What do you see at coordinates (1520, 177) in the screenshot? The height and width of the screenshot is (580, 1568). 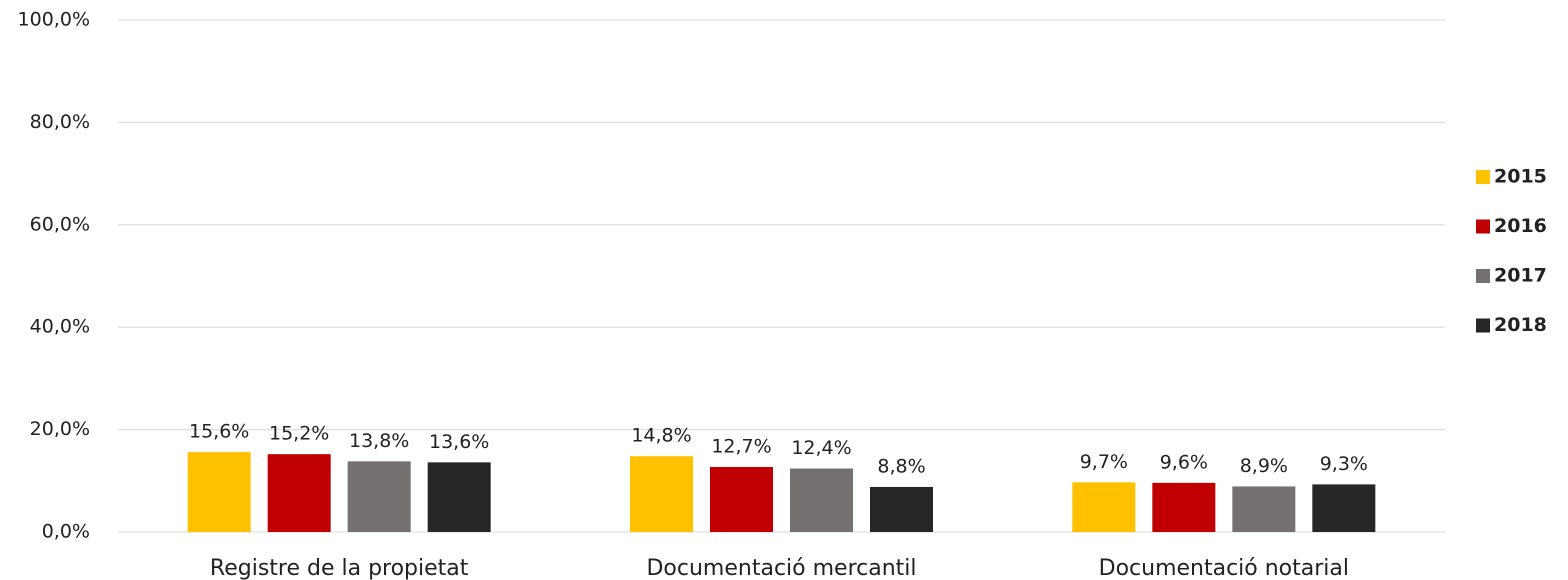 I see `legend-label: 2015` at bounding box center [1520, 177].